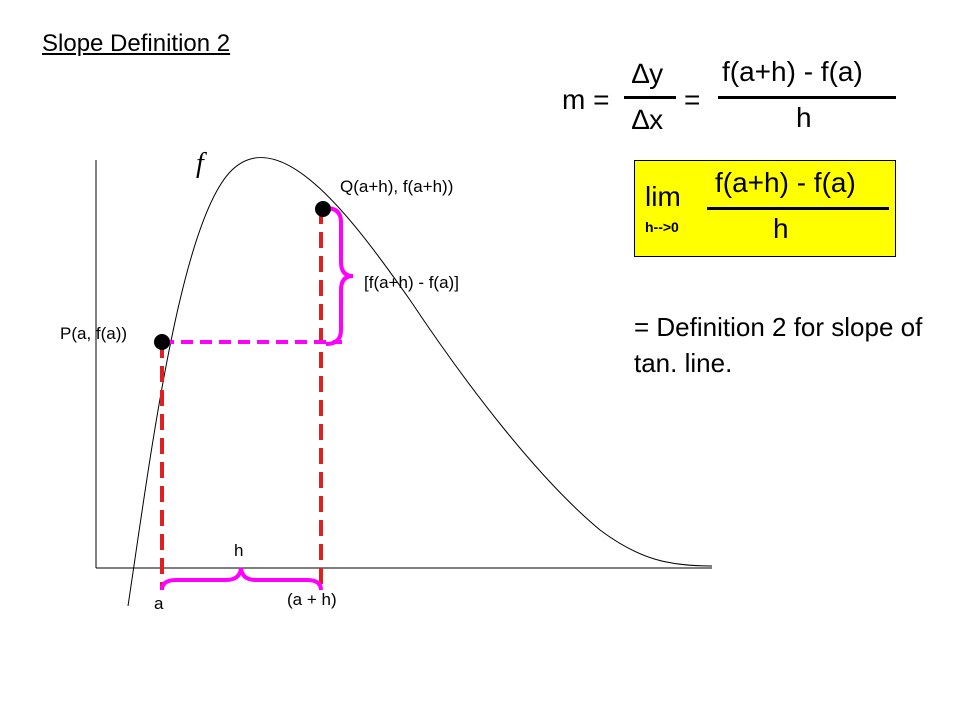 The height and width of the screenshot is (720, 960). What do you see at coordinates (323, 209) in the screenshot?
I see `point-q` at bounding box center [323, 209].